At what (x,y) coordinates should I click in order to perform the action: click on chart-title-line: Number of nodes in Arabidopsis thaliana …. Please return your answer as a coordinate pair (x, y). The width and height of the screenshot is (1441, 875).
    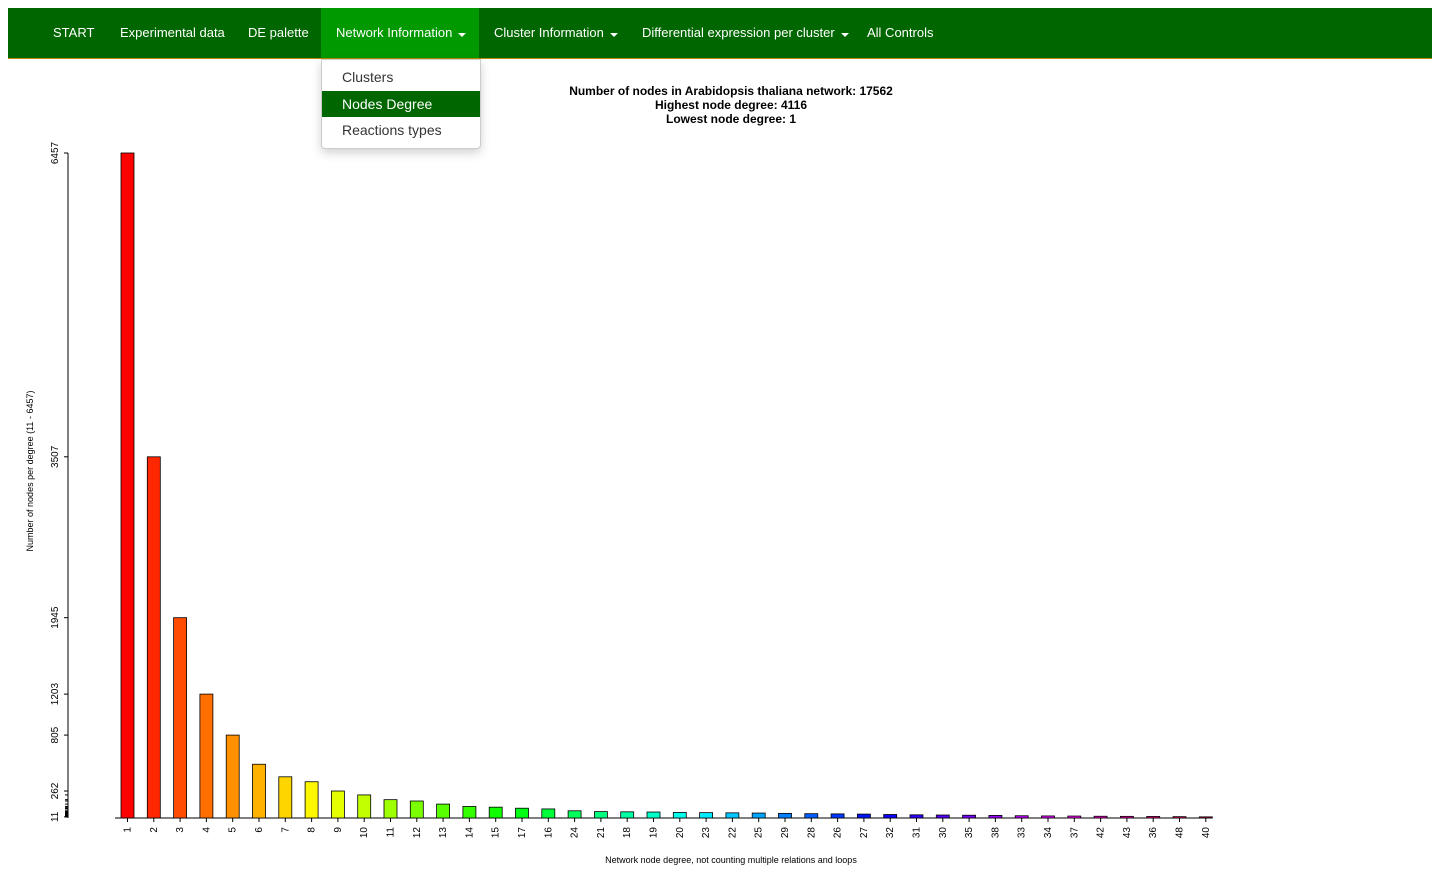
    Looking at the image, I should click on (731, 91).